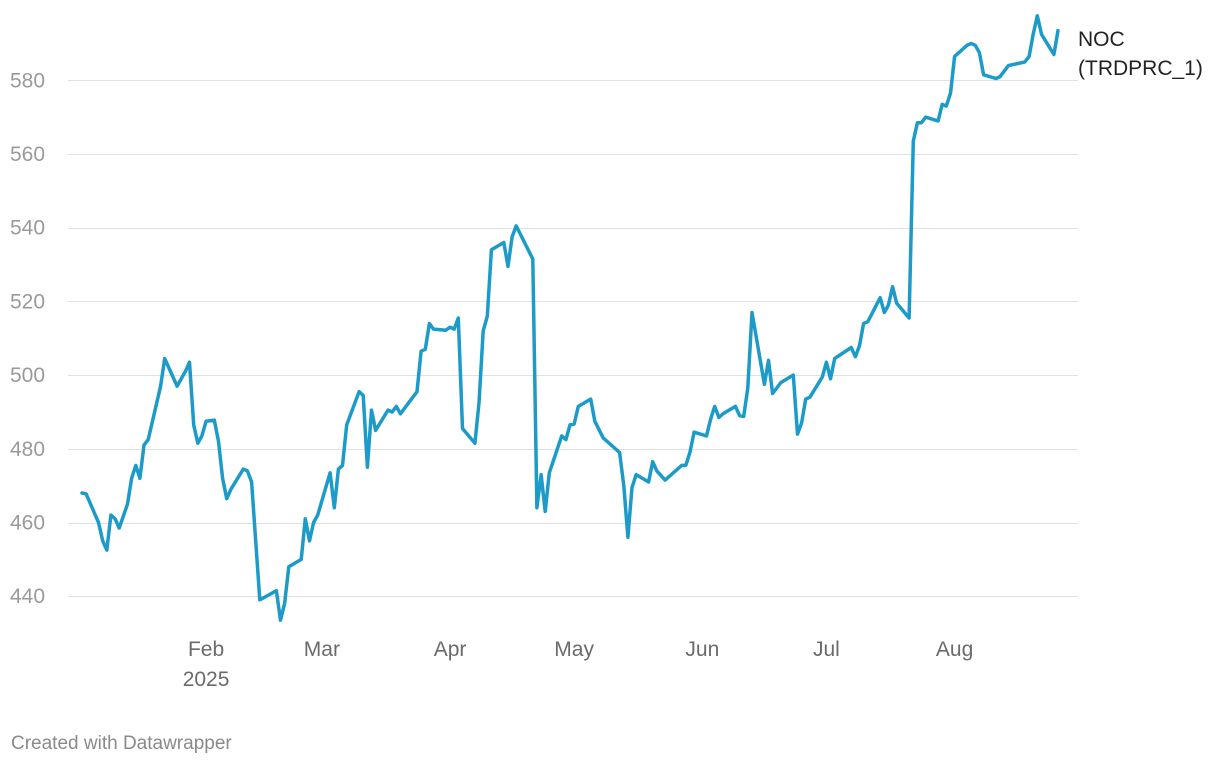 Image resolution: width=1220 pixels, height=768 pixels. I want to click on y-tick-label: 540, so click(27, 228).